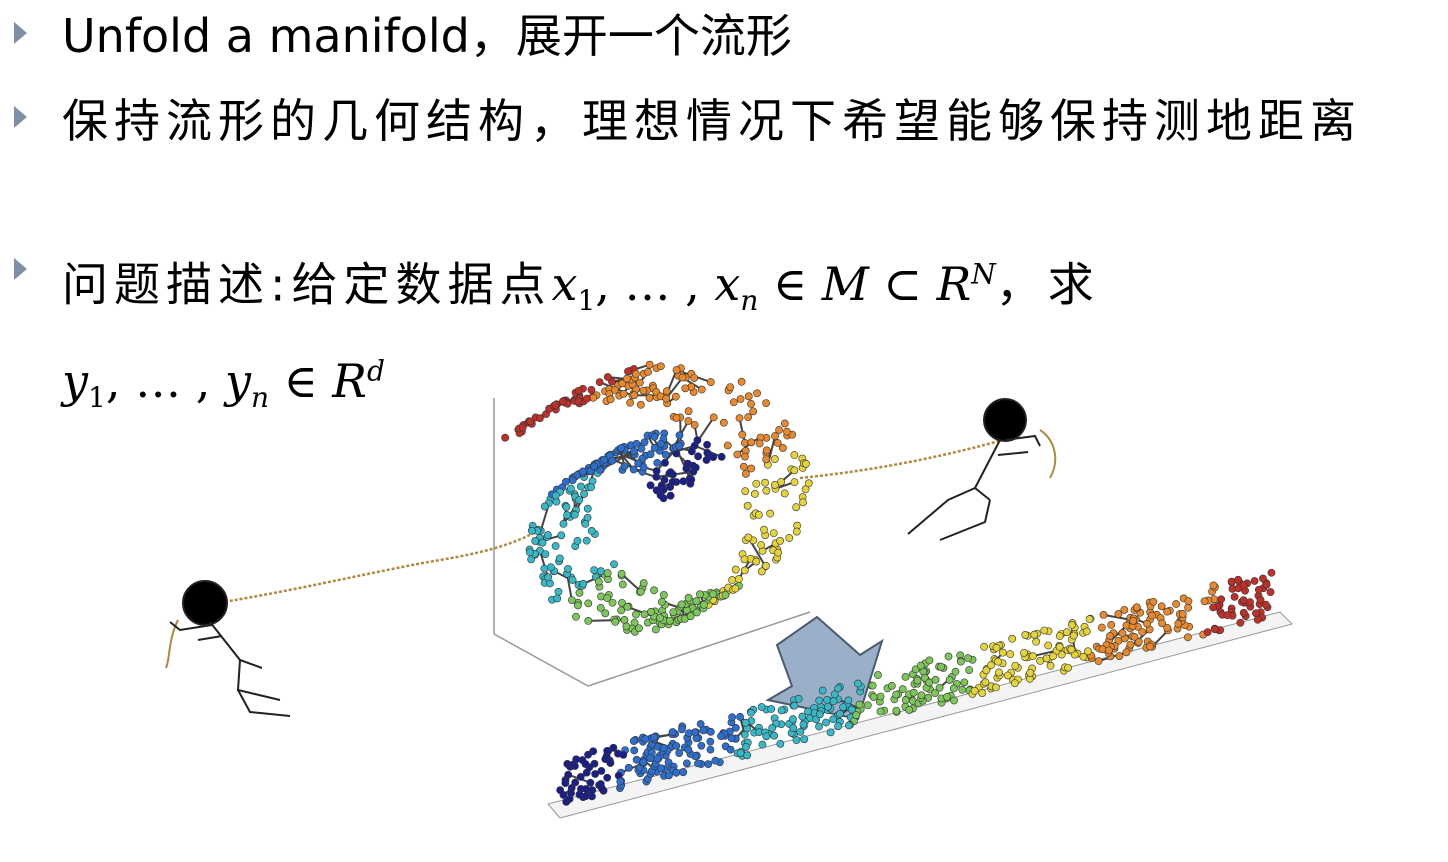 Image resolution: width=1448 pixels, height=862 pixels. Describe the element at coordinates (905, 458) in the screenshot. I see `rope-right` at that location.